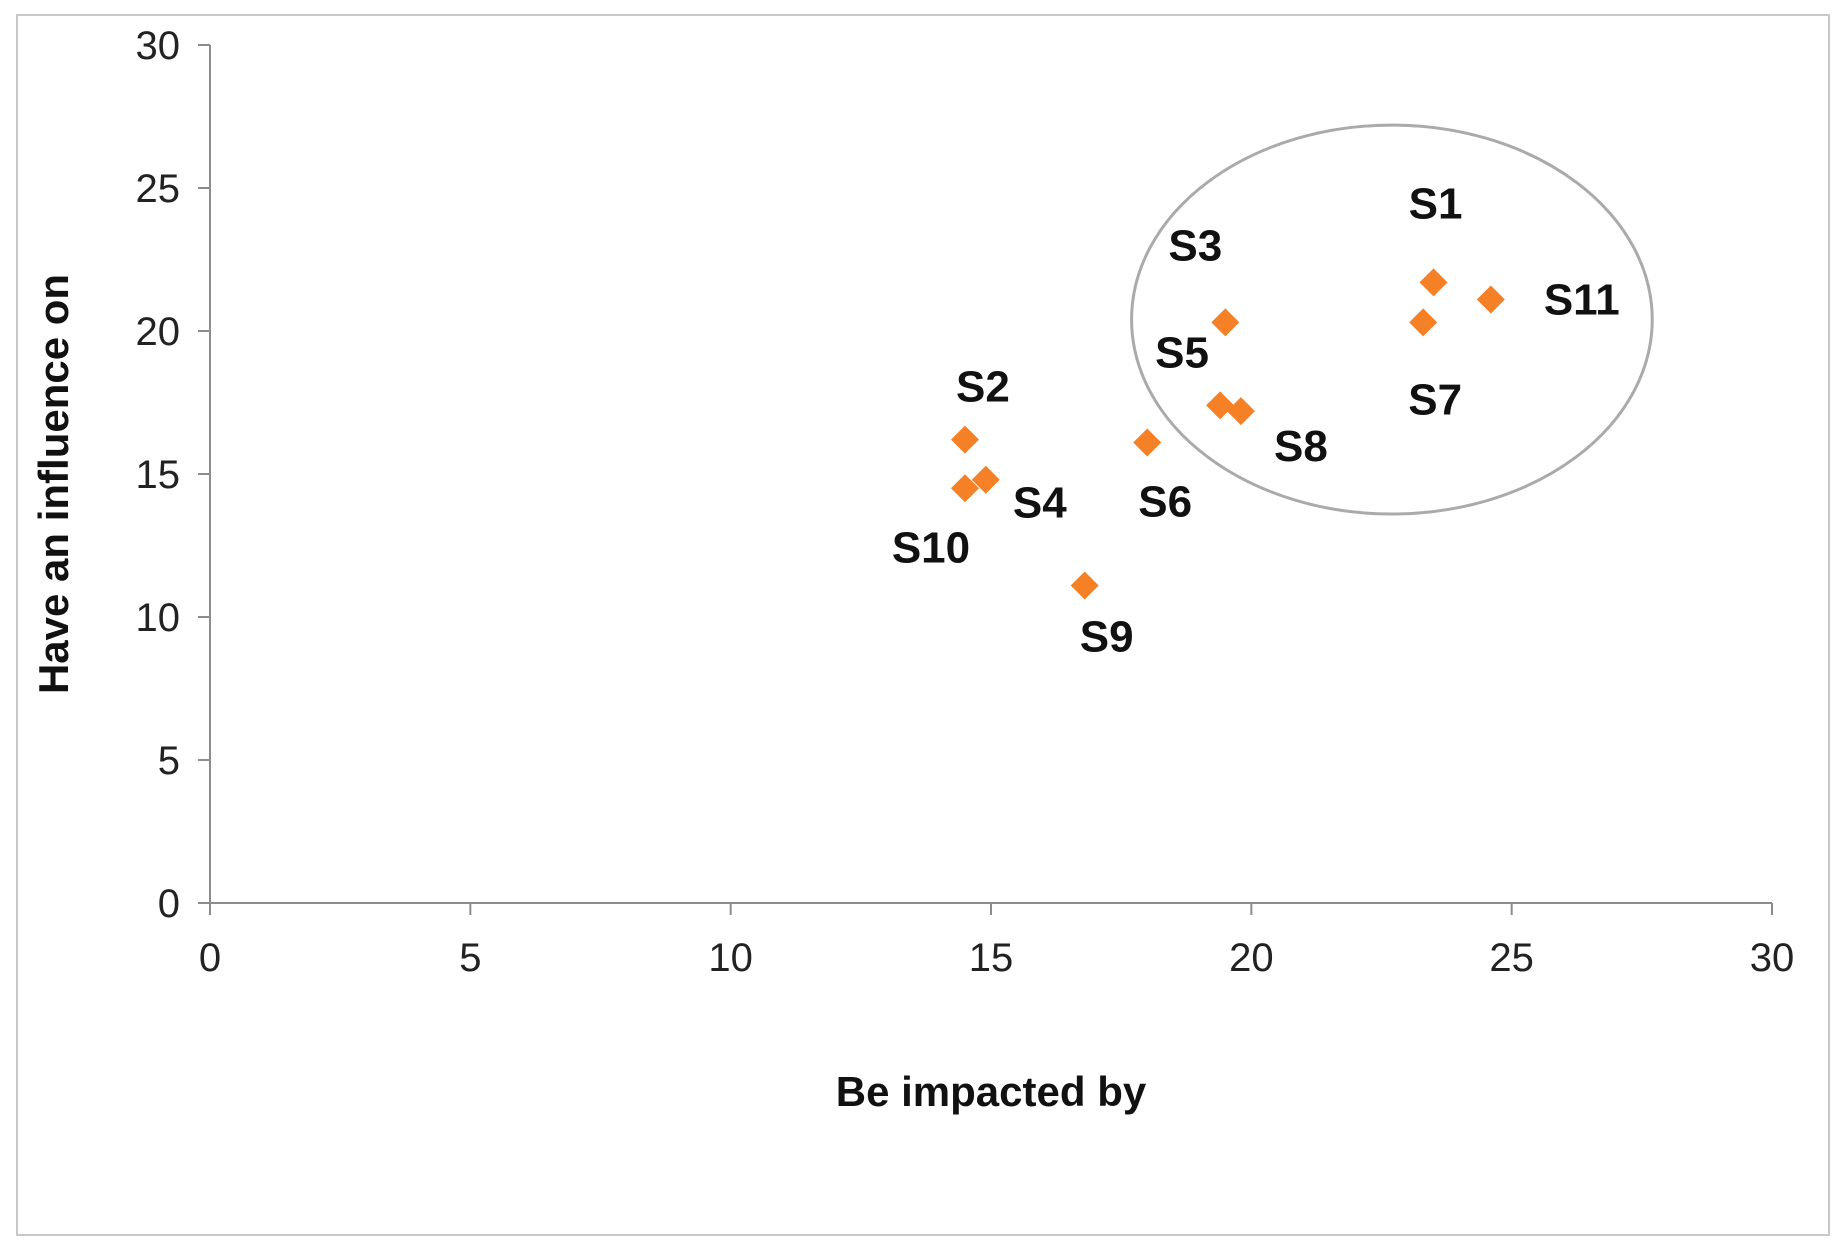 Image resolution: width=1846 pixels, height=1250 pixels. I want to click on point-label-s8: S8, so click(1301, 446).